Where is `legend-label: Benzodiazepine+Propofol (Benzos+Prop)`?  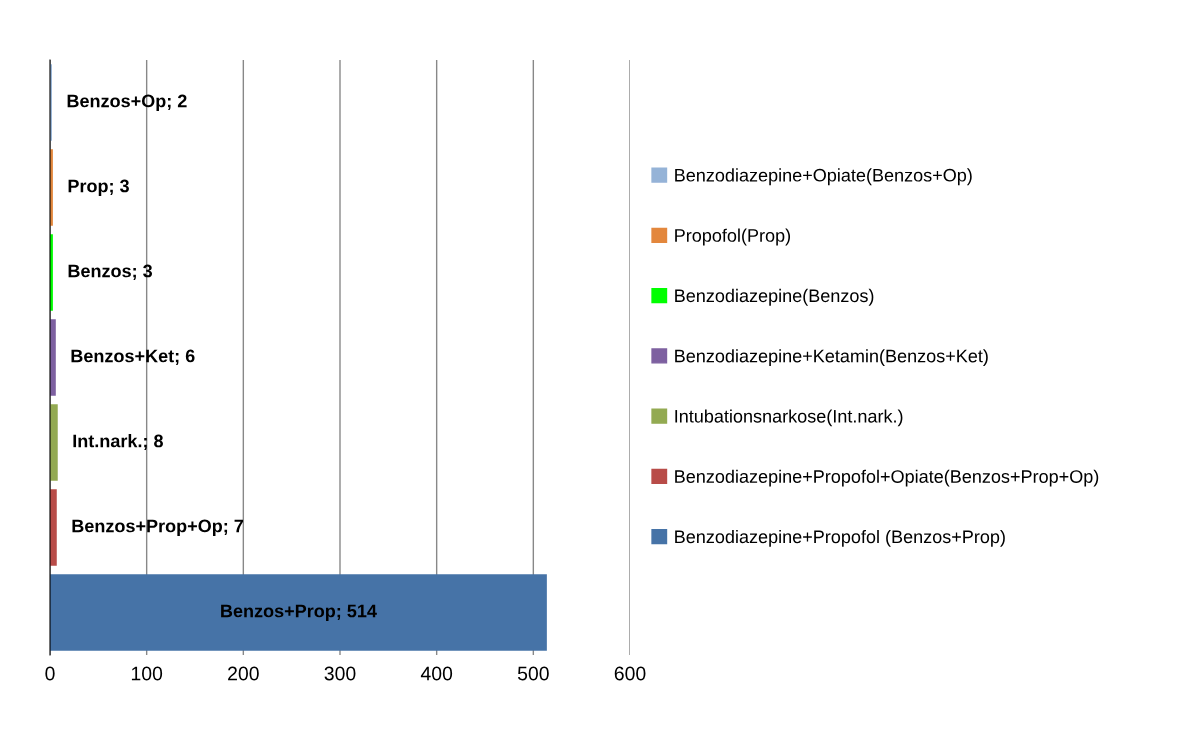
legend-label: Benzodiazepine+Propofol (Benzos+Prop) is located at coordinates (840, 538).